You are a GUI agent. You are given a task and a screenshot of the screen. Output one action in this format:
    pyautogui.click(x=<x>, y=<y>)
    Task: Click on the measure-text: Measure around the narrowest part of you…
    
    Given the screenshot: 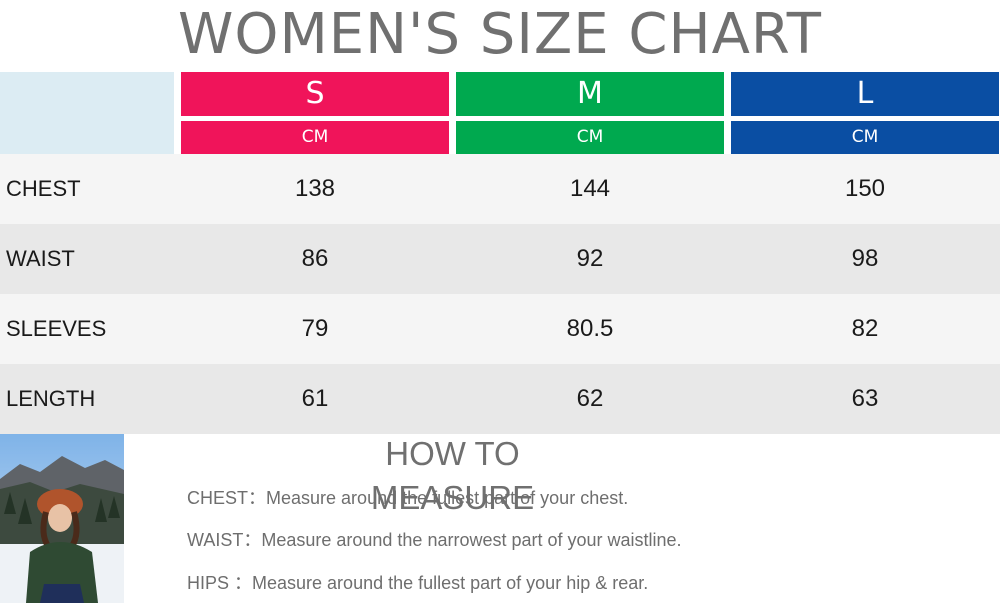 What is the action you would take?
    pyautogui.click(x=471, y=540)
    